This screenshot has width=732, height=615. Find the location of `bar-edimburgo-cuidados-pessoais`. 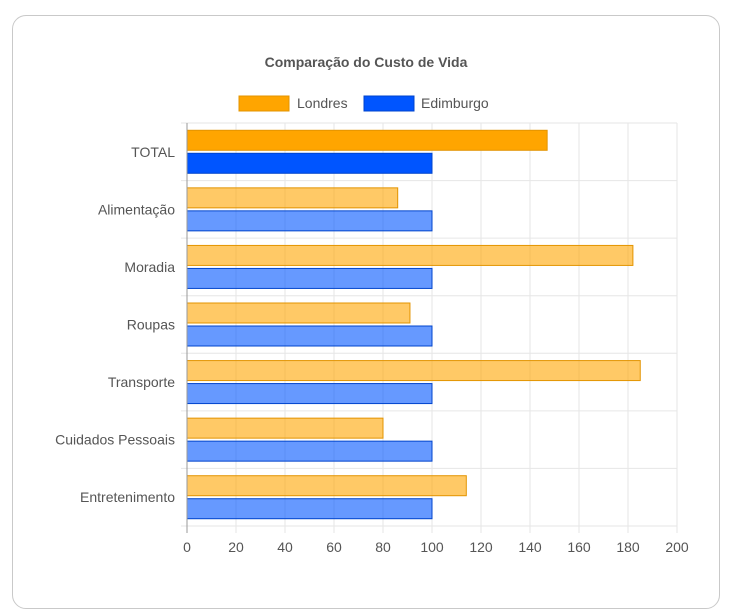

bar-edimburgo-cuidados-pessoais is located at coordinates (309, 451).